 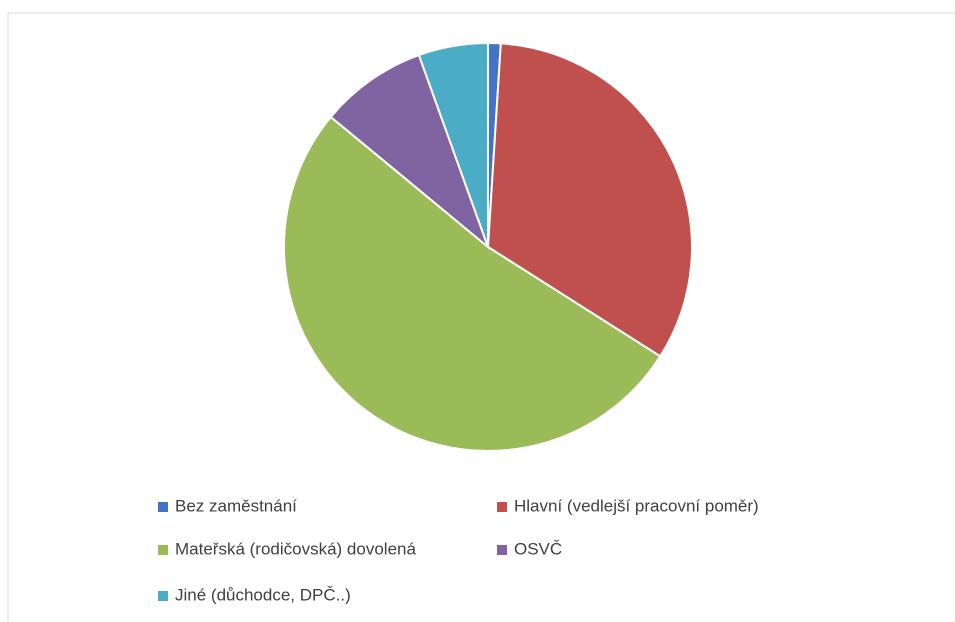 I want to click on legend-label: OSVČ, so click(x=538, y=548).